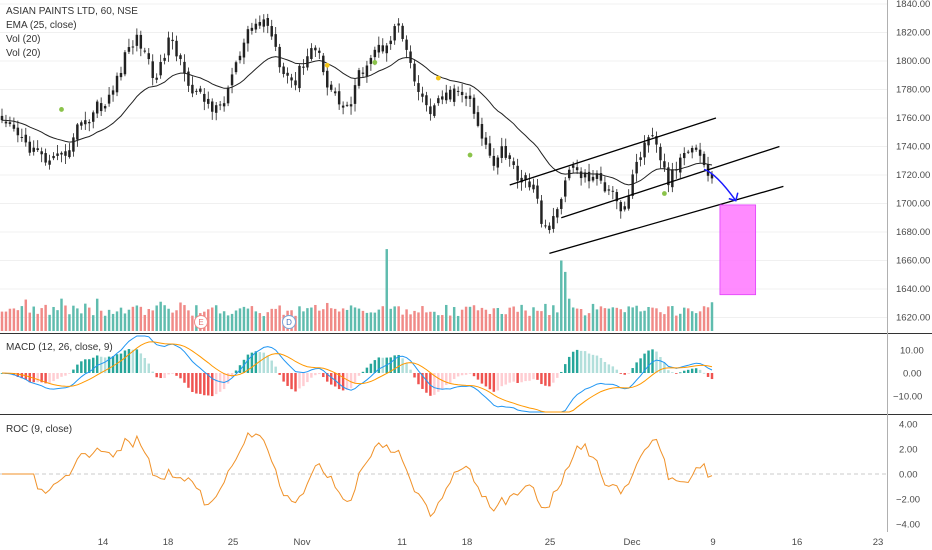 This screenshot has width=932, height=550. I want to click on earnings-badge: E, so click(201, 322).